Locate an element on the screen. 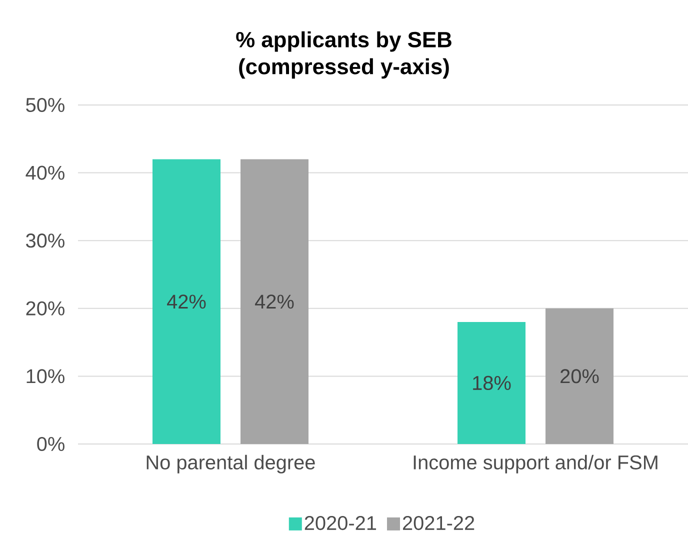 Image resolution: width=688 pixels, height=533 pixels. y-tick-label: 20% is located at coordinates (45, 308).